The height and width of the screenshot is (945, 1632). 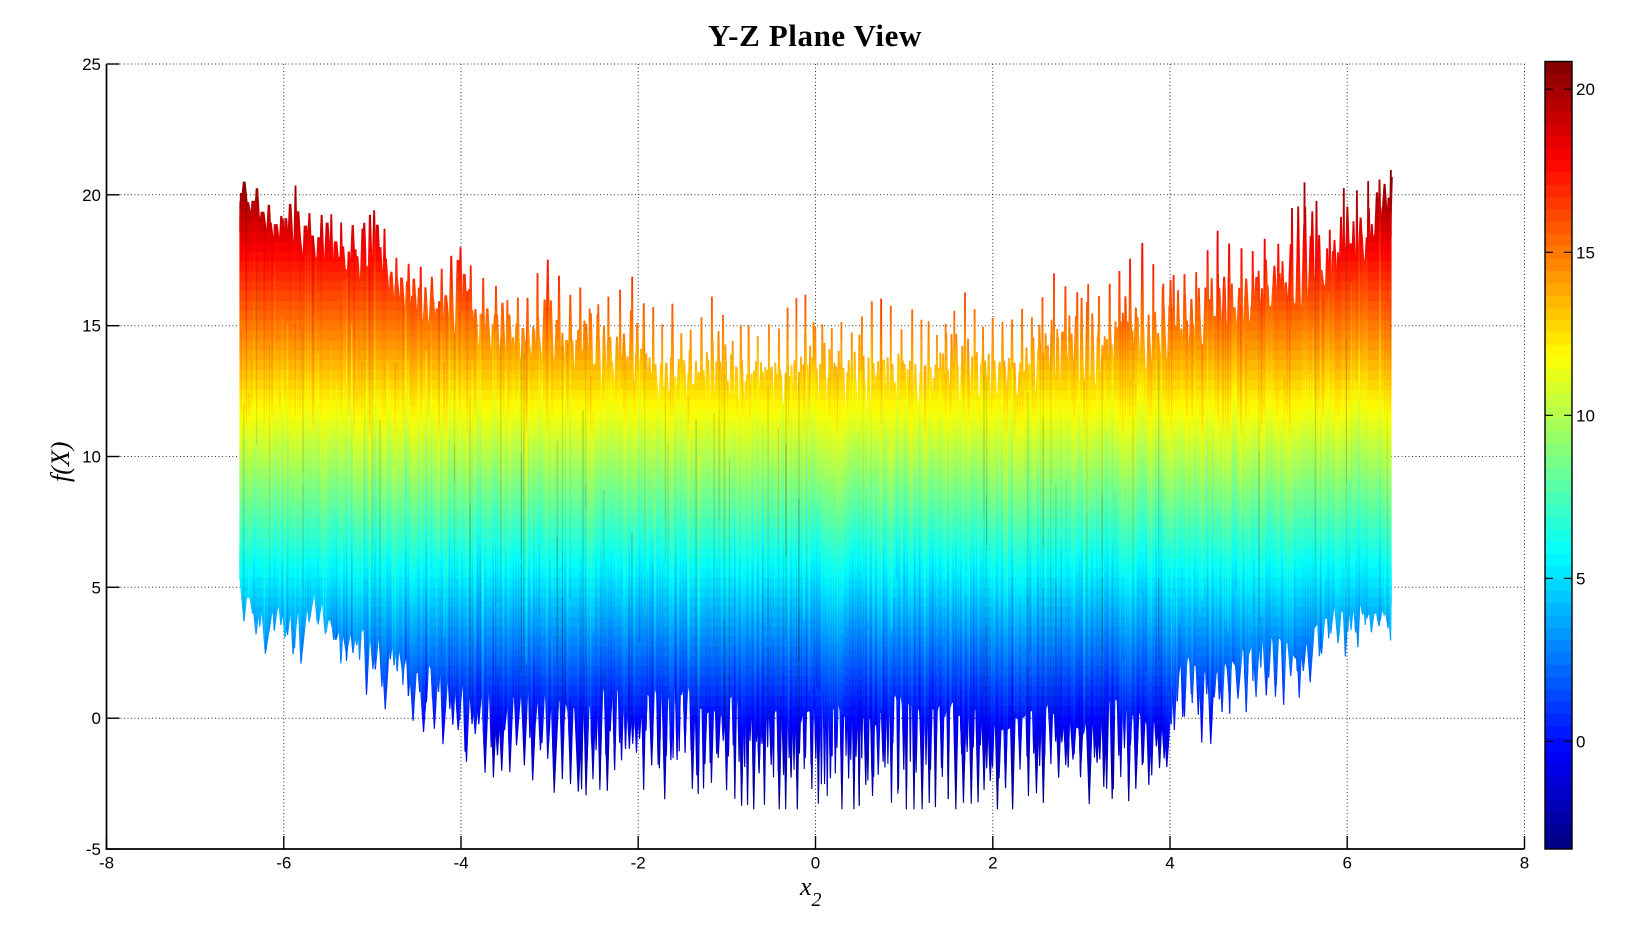 I want to click on svg-text: f(X), so click(x=60, y=462).